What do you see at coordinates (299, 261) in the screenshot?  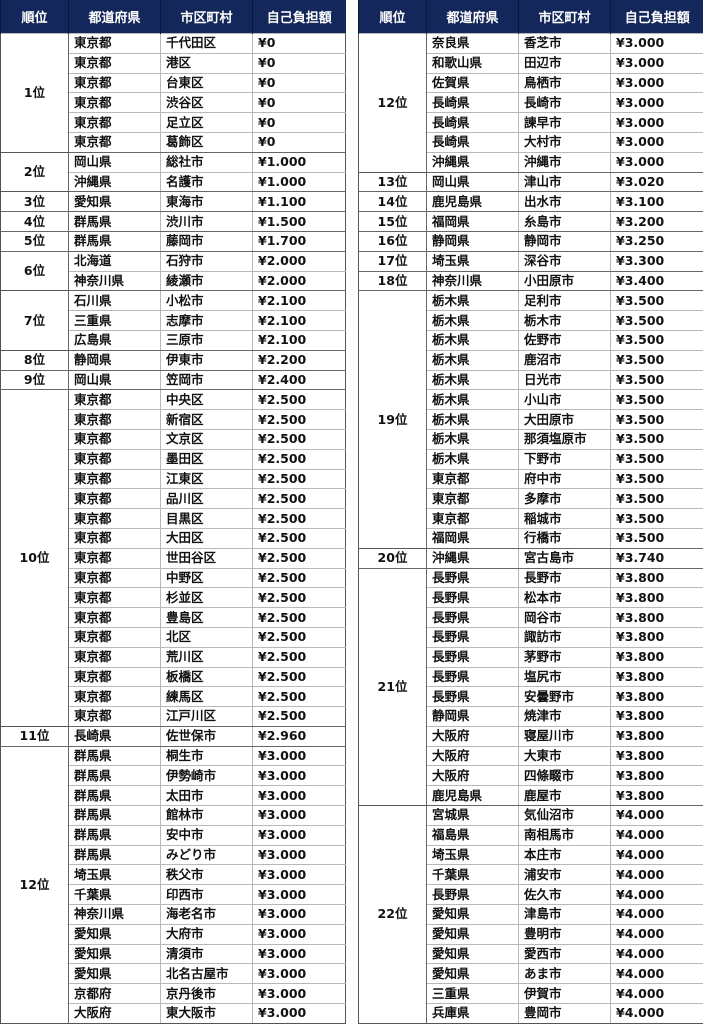 I see `copay-cell: ¥2.000` at bounding box center [299, 261].